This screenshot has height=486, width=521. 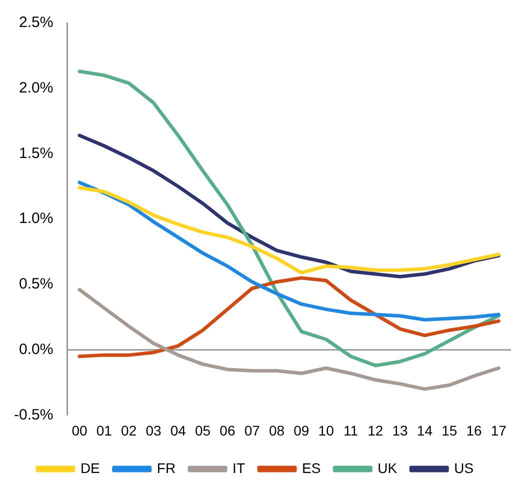 I want to click on y-tick-label: -0.5%, so click(x=34, y=415).